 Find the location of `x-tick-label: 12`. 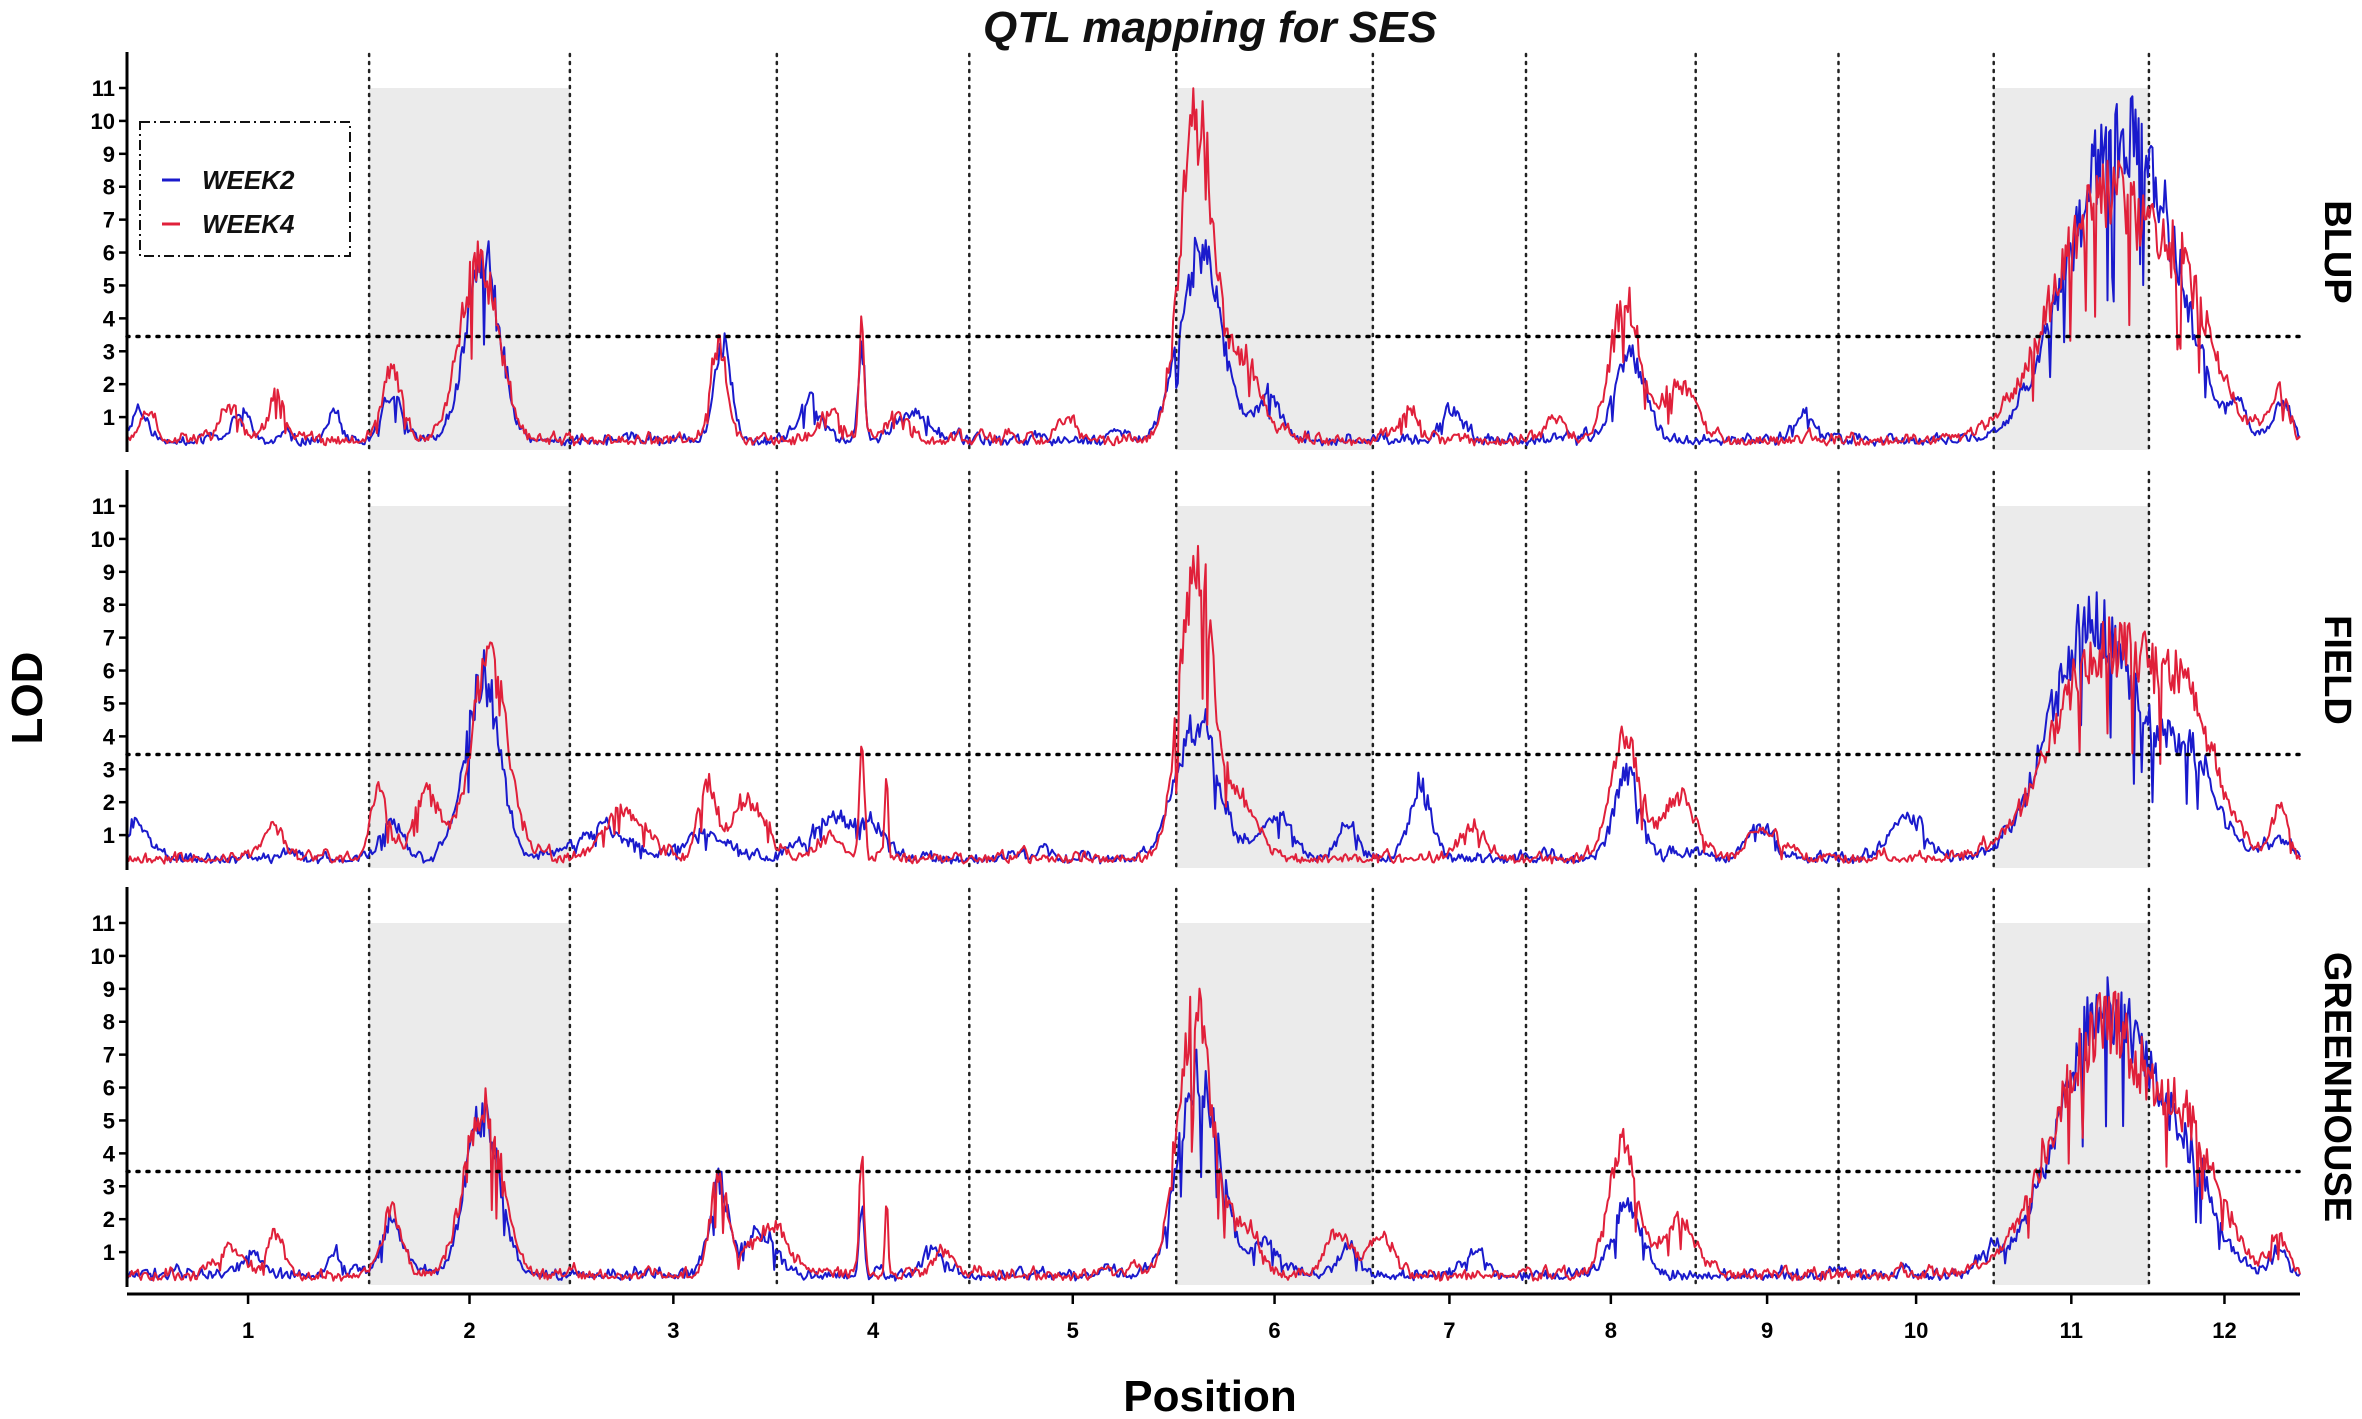

x-tick-label: 12 is located at coordinates (2224, 1330).